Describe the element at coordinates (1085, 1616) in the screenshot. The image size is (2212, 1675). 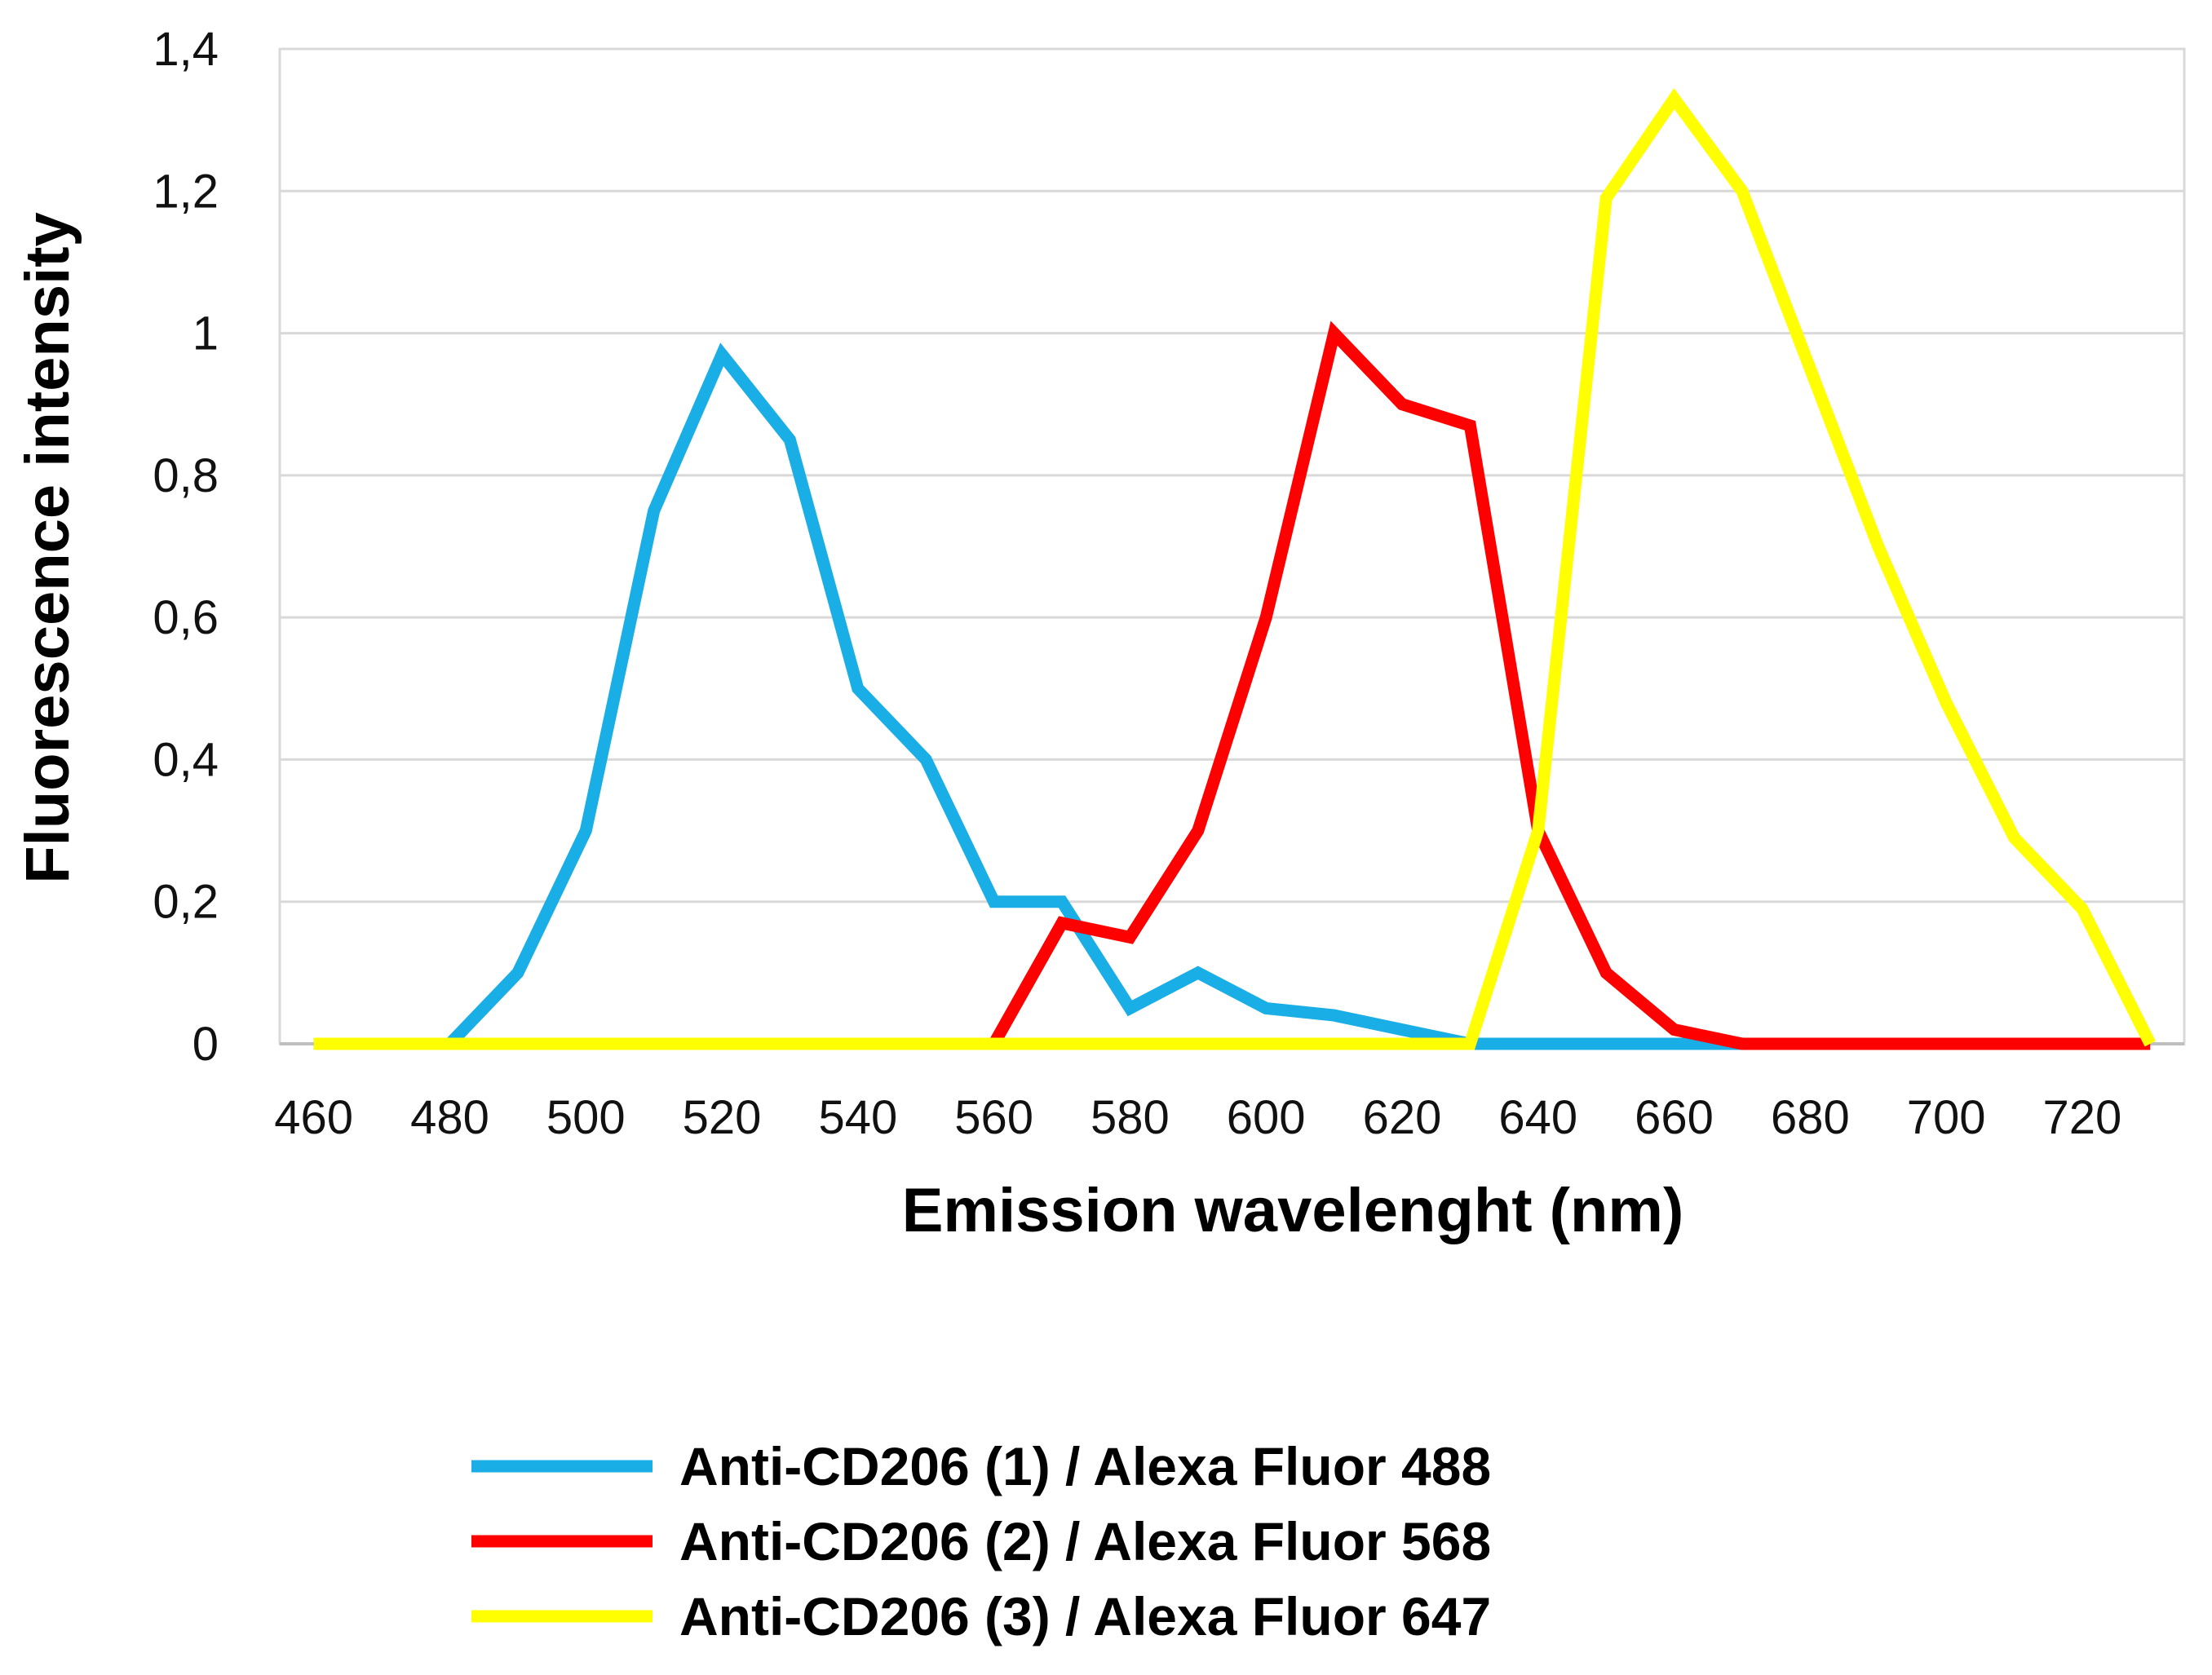
I see `legend-label: Anti-CD206 (3) / Alexa Fluor 647` at that location.